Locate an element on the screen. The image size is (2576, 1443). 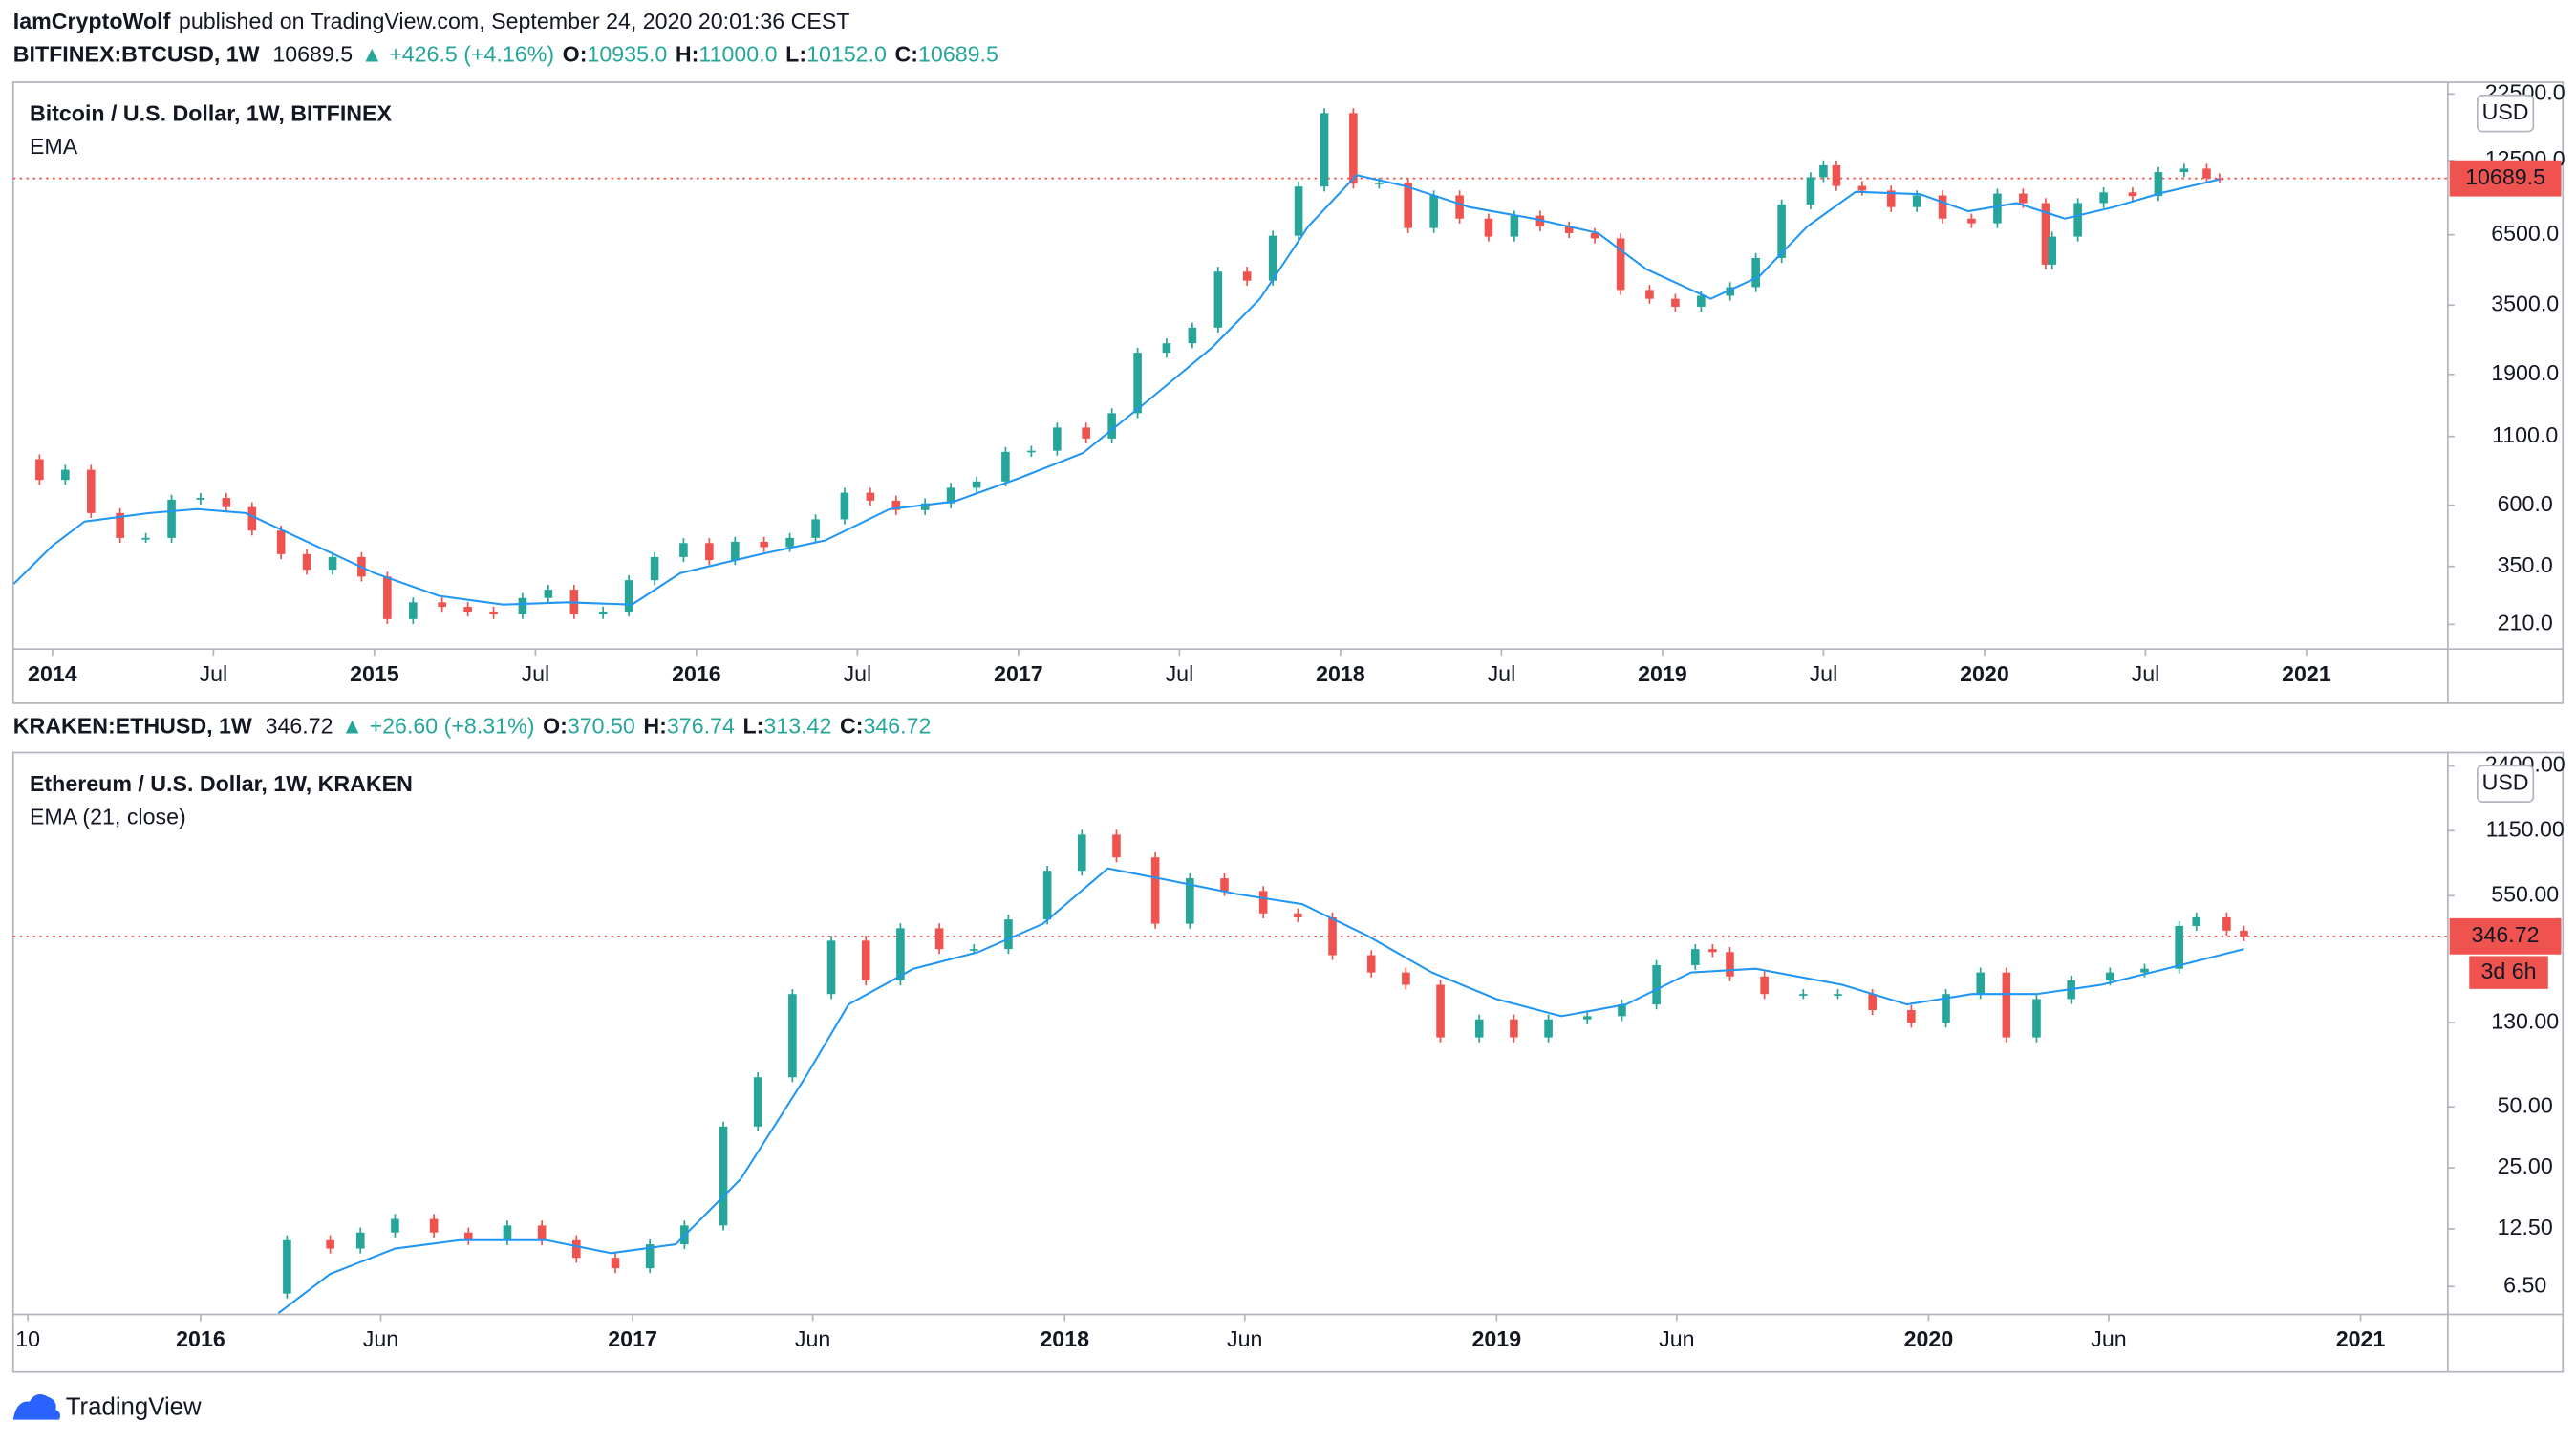
y-tick-label: 130.00 is located at coordinates (2525, 1020).